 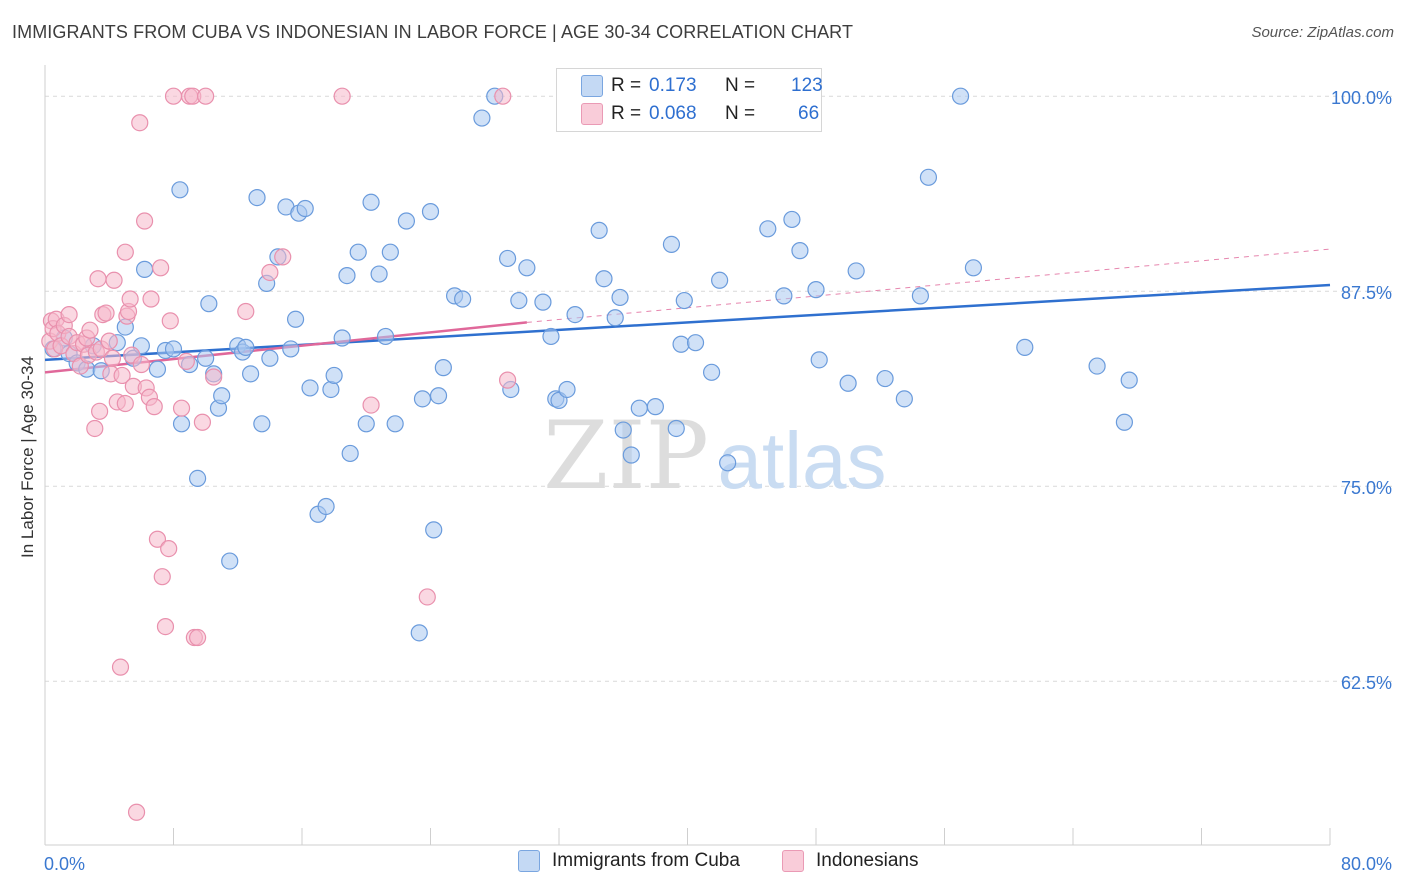 What do you see at coordinates (626, 85) in the screenshot?
I see `legend-r-label: R =` at bounding box center [626, 85].